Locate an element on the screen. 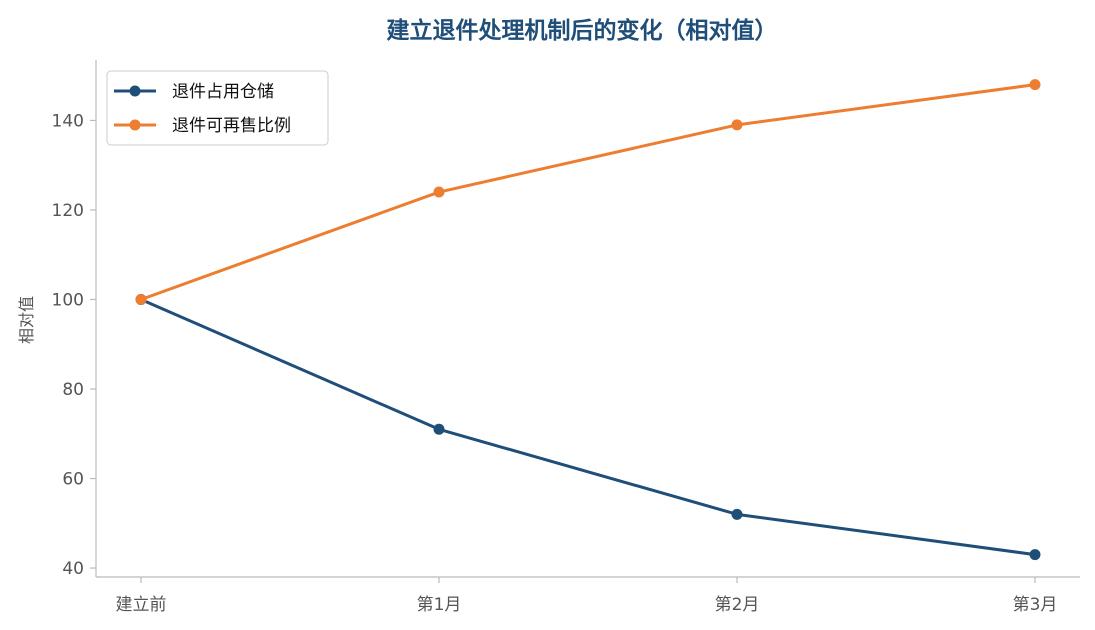  y-tick-label: 40 is located at coordinates (73, 569).